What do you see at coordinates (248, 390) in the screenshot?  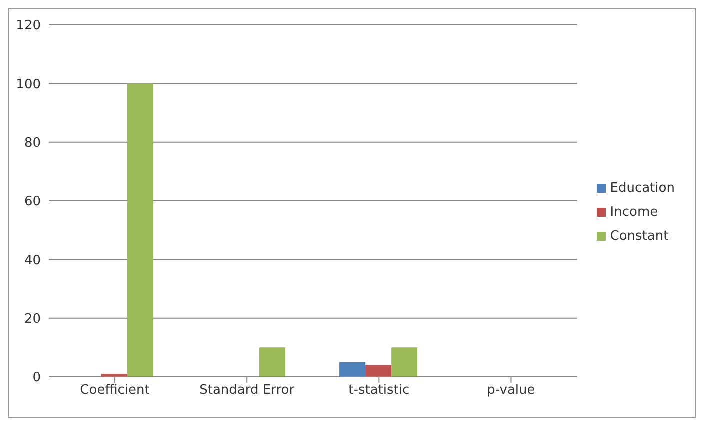 I see `x-tick-label: Standard Error` at bounding box center [248, 390].